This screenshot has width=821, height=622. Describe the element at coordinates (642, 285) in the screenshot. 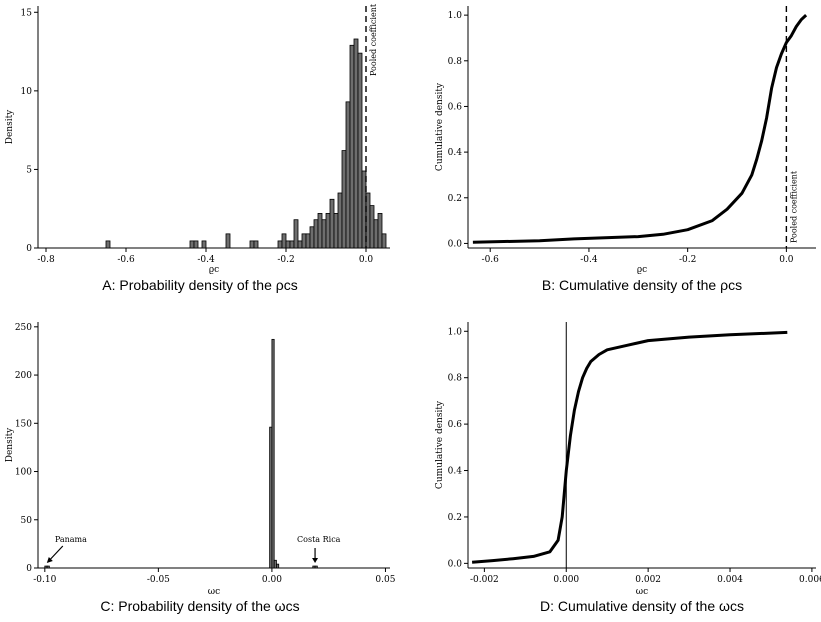

I see `panel-title: B: Cumulative density of the ρcs` at that location.